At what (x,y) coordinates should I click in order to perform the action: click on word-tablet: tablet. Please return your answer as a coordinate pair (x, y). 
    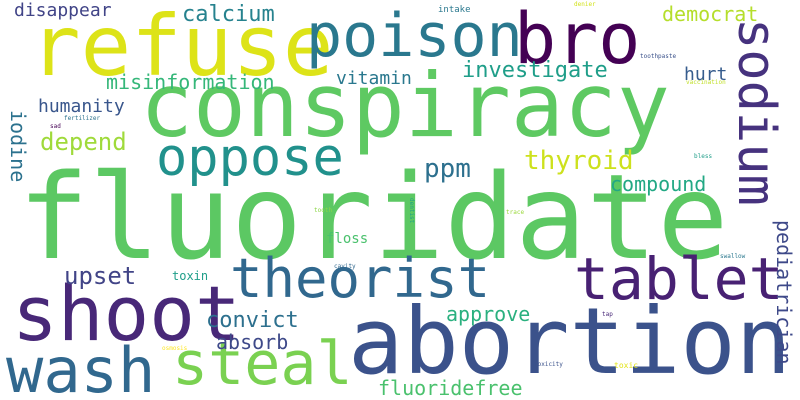
    Looking at the image, I should click on (679, 279).